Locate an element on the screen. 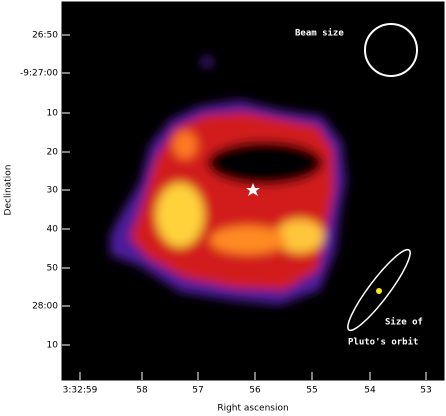 Image resolution: width=446 pixels, height=416 pixels. beam-circle is located at coordinates (391, 50).